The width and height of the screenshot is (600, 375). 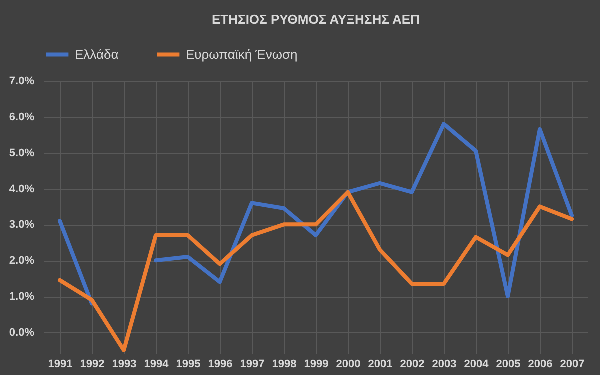 What do you see at coordinates (252, 364) in the screenshot?
I see `x-tick-label: 1997` at bounding box center [252, 364].